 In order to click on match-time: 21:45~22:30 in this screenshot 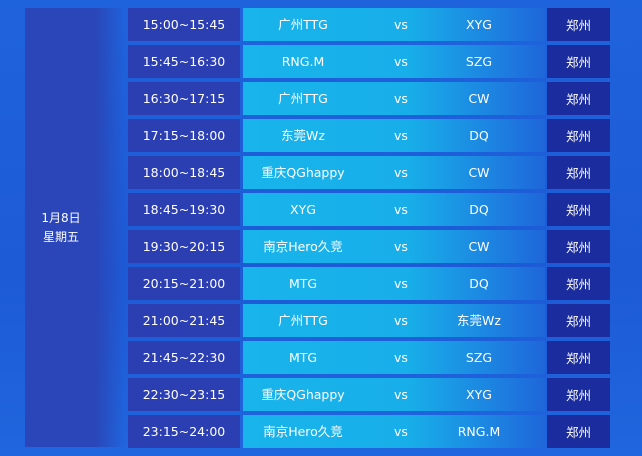, I will do `click(184, 357)`.